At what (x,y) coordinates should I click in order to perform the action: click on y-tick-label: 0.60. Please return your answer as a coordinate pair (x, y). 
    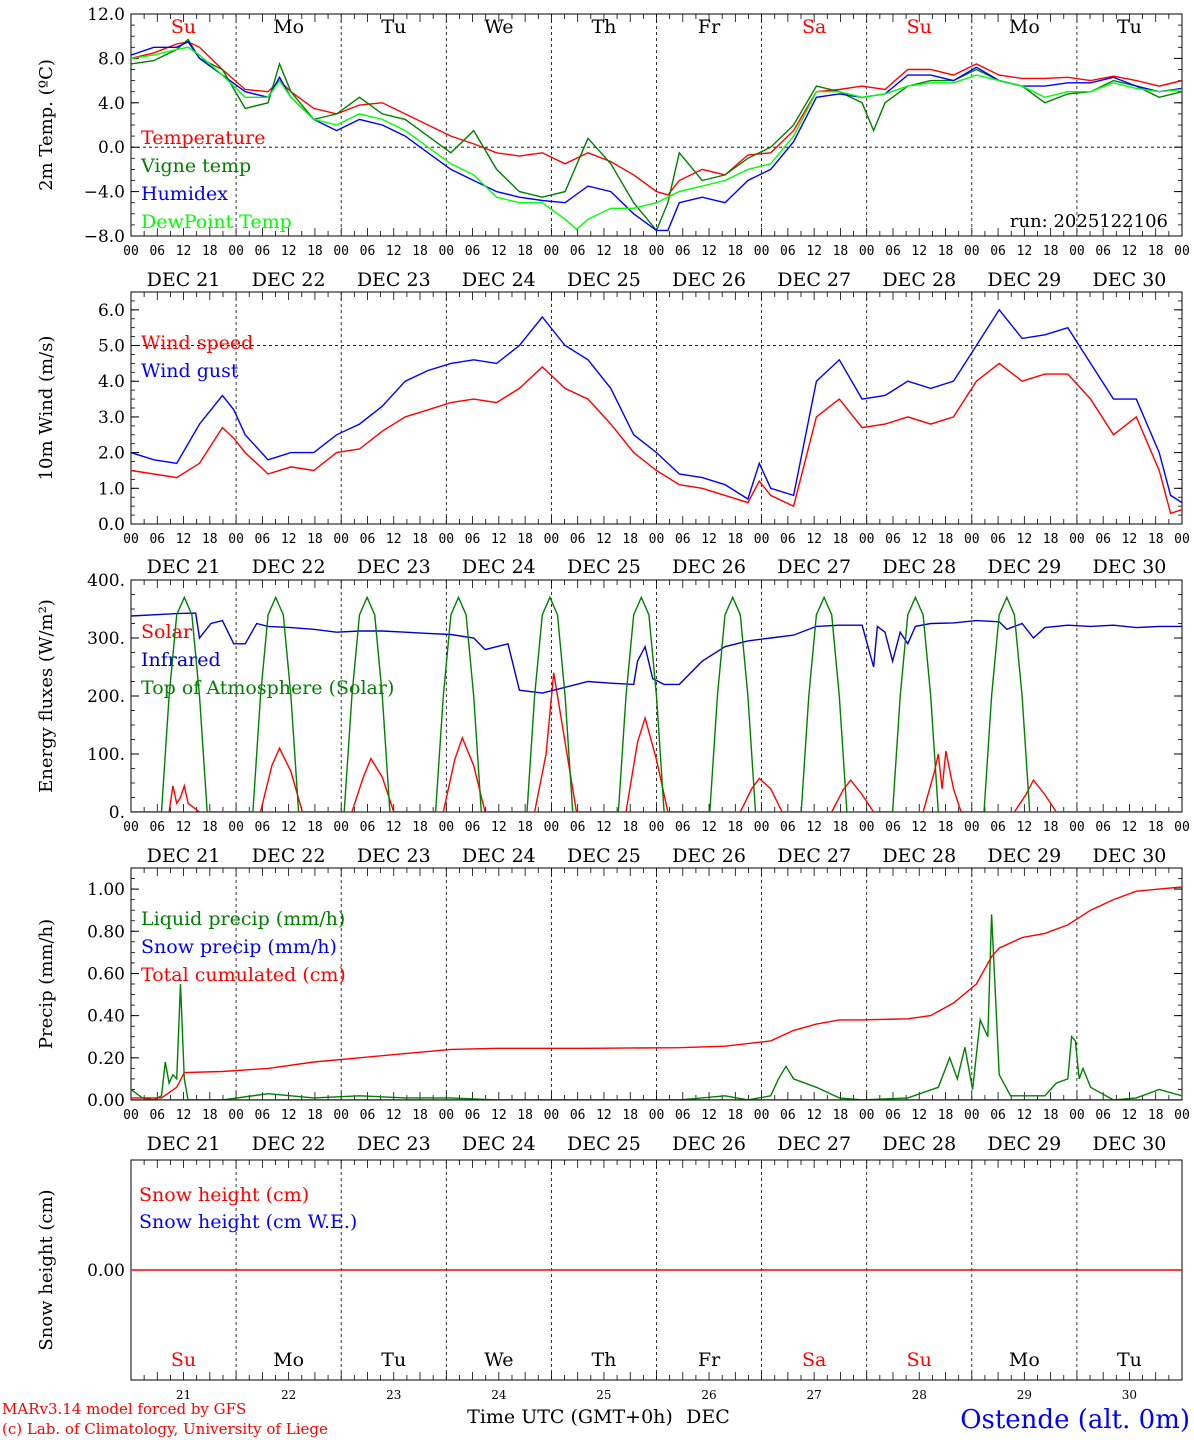
    Looking at the image, I should click on (106, 974).